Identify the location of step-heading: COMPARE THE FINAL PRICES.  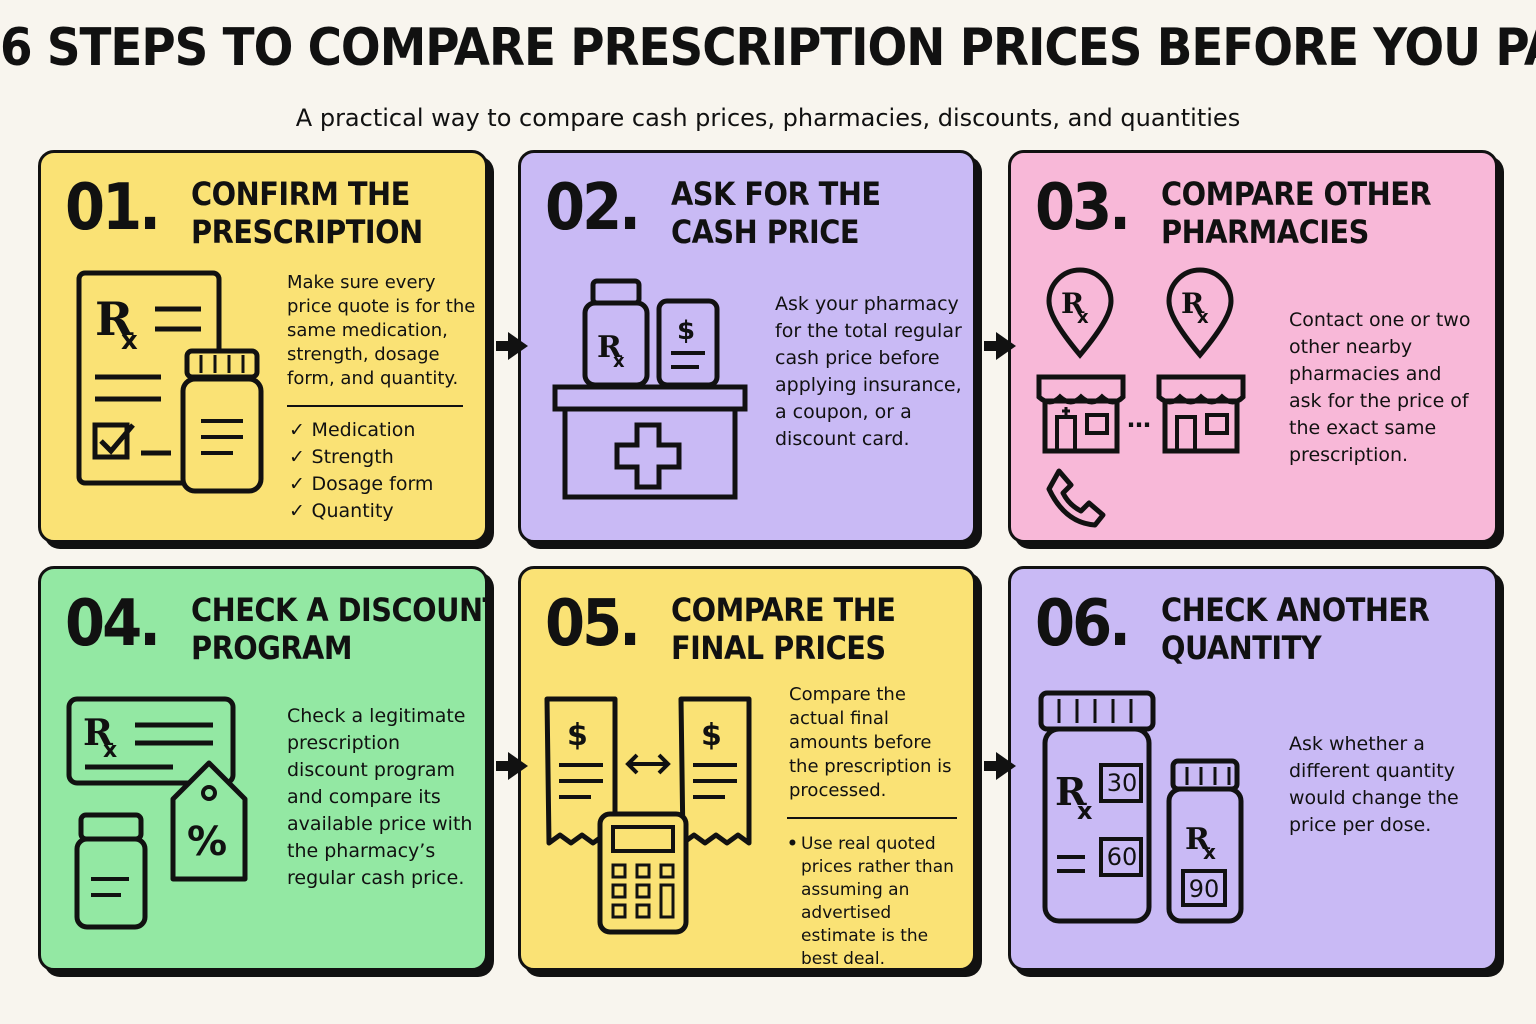
(783, 629).